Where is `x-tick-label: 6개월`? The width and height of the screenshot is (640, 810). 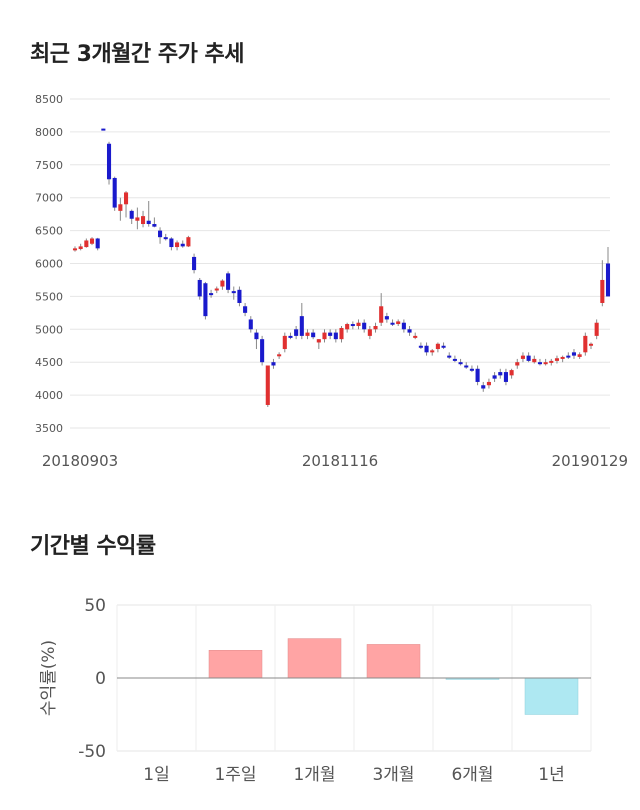 x-tick-label: 6개월 is located at coordinates (472, 775).